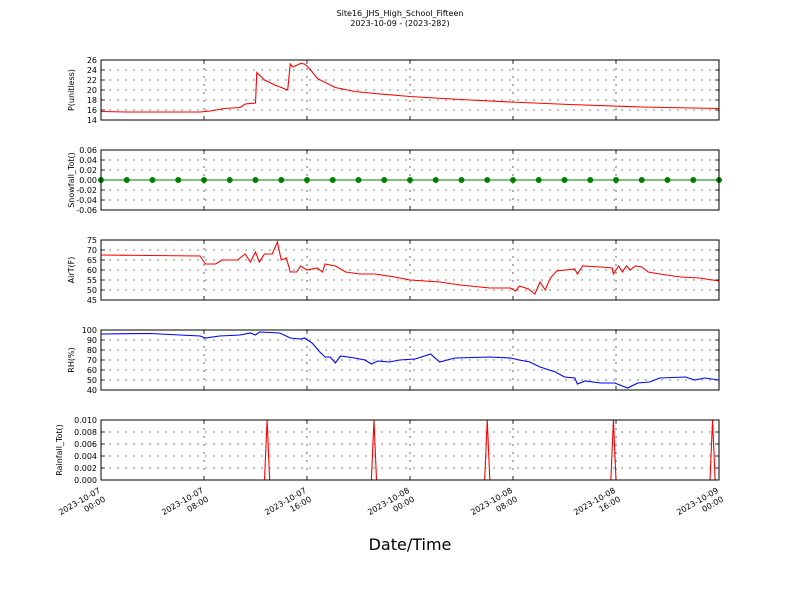 This screenshot has height=600, width=800. I want to click on y-axis-label: P(unitless), so click(71, 90).